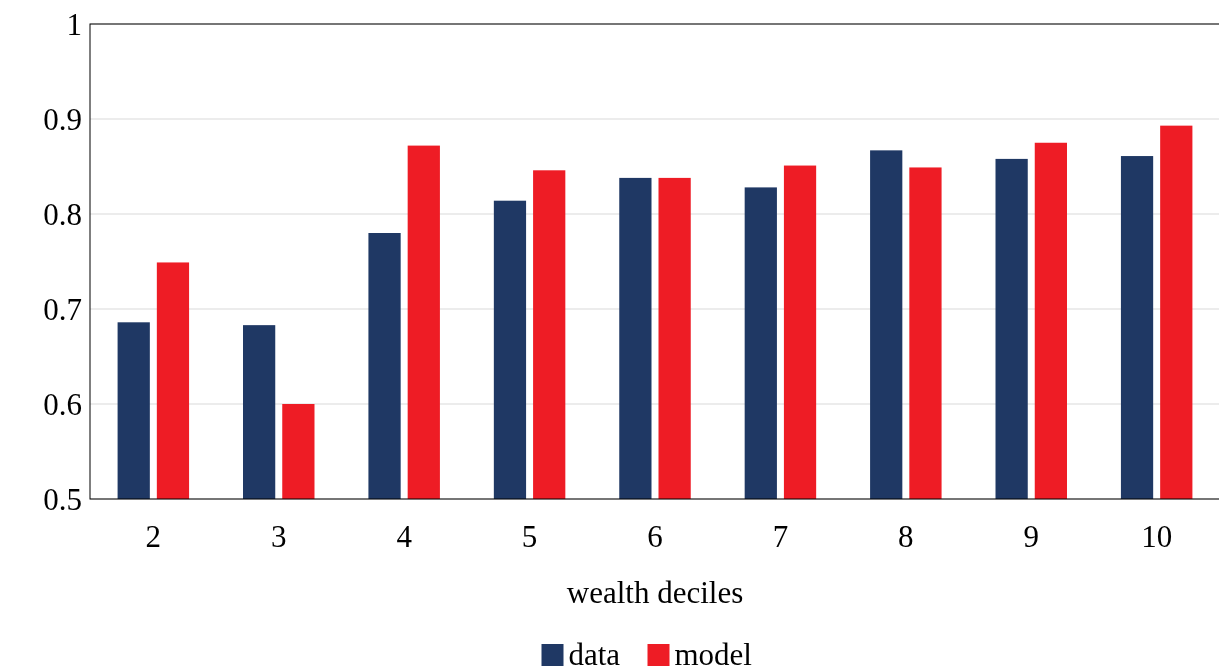 The image size is (1219, 671). I want to click on legend-label: model, so click(713, 654).